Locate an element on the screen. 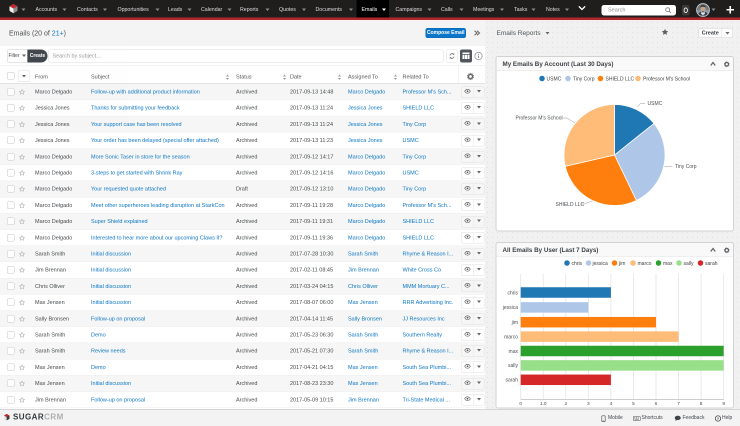 This screenshot has height=426, width=740. svg-text: 2 is located at coordinates (565, 404).